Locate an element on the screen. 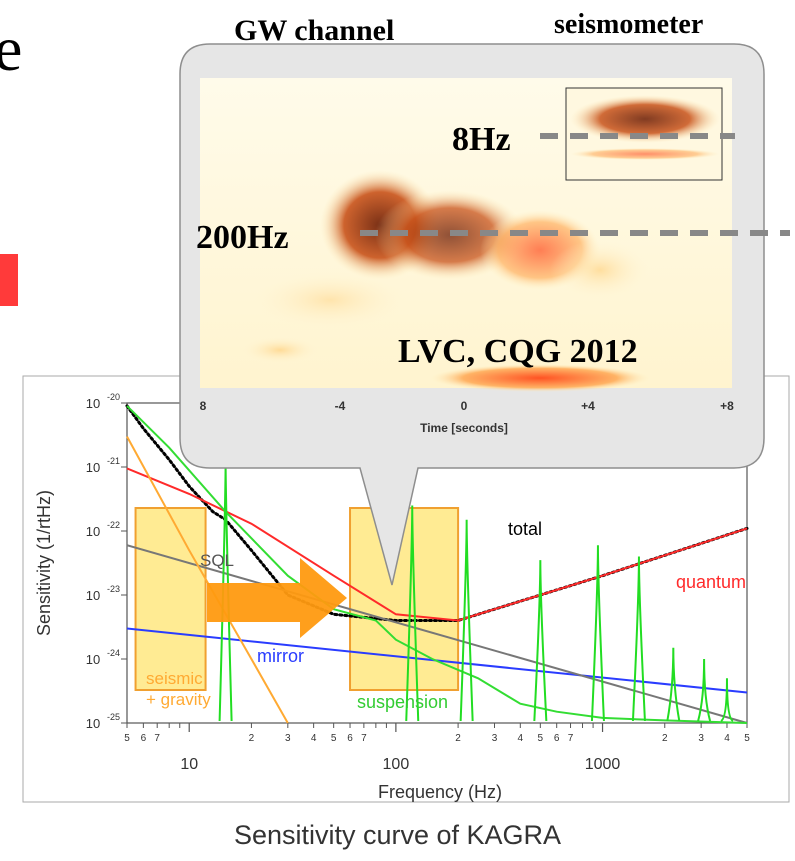 This screenshot has height=861, width=795. y-tick-exponent: -22 is located at coordinates (113, 525).